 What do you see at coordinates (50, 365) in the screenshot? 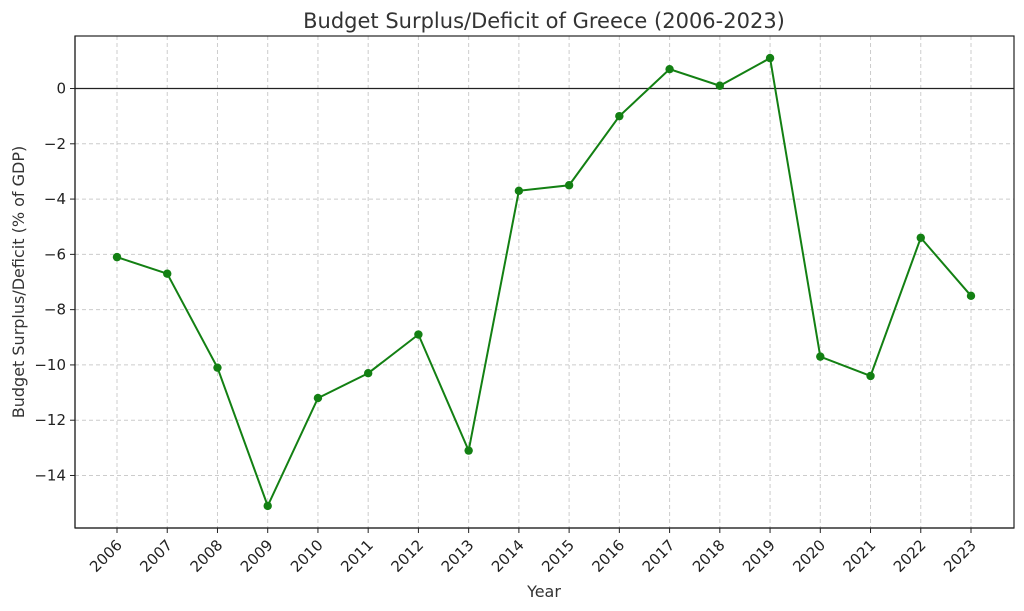
I see `y-tick-label: −10` at bounding box center [50, 365].